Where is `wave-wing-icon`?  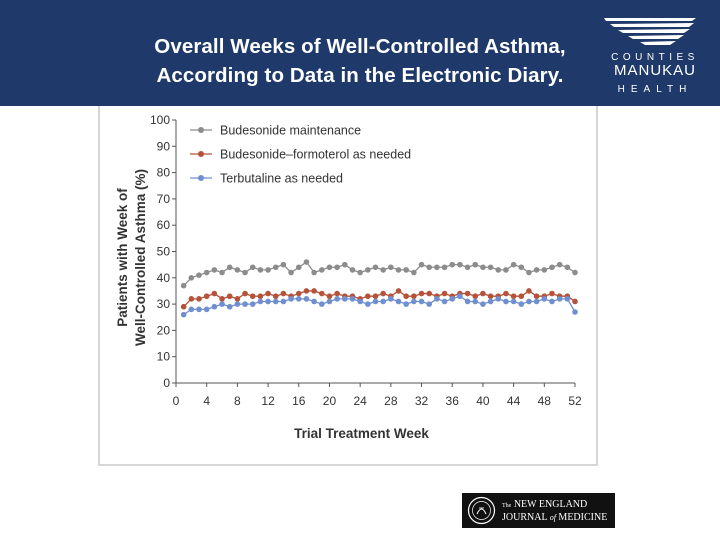 wave-wing-icon is located at coordinates (650, 31).